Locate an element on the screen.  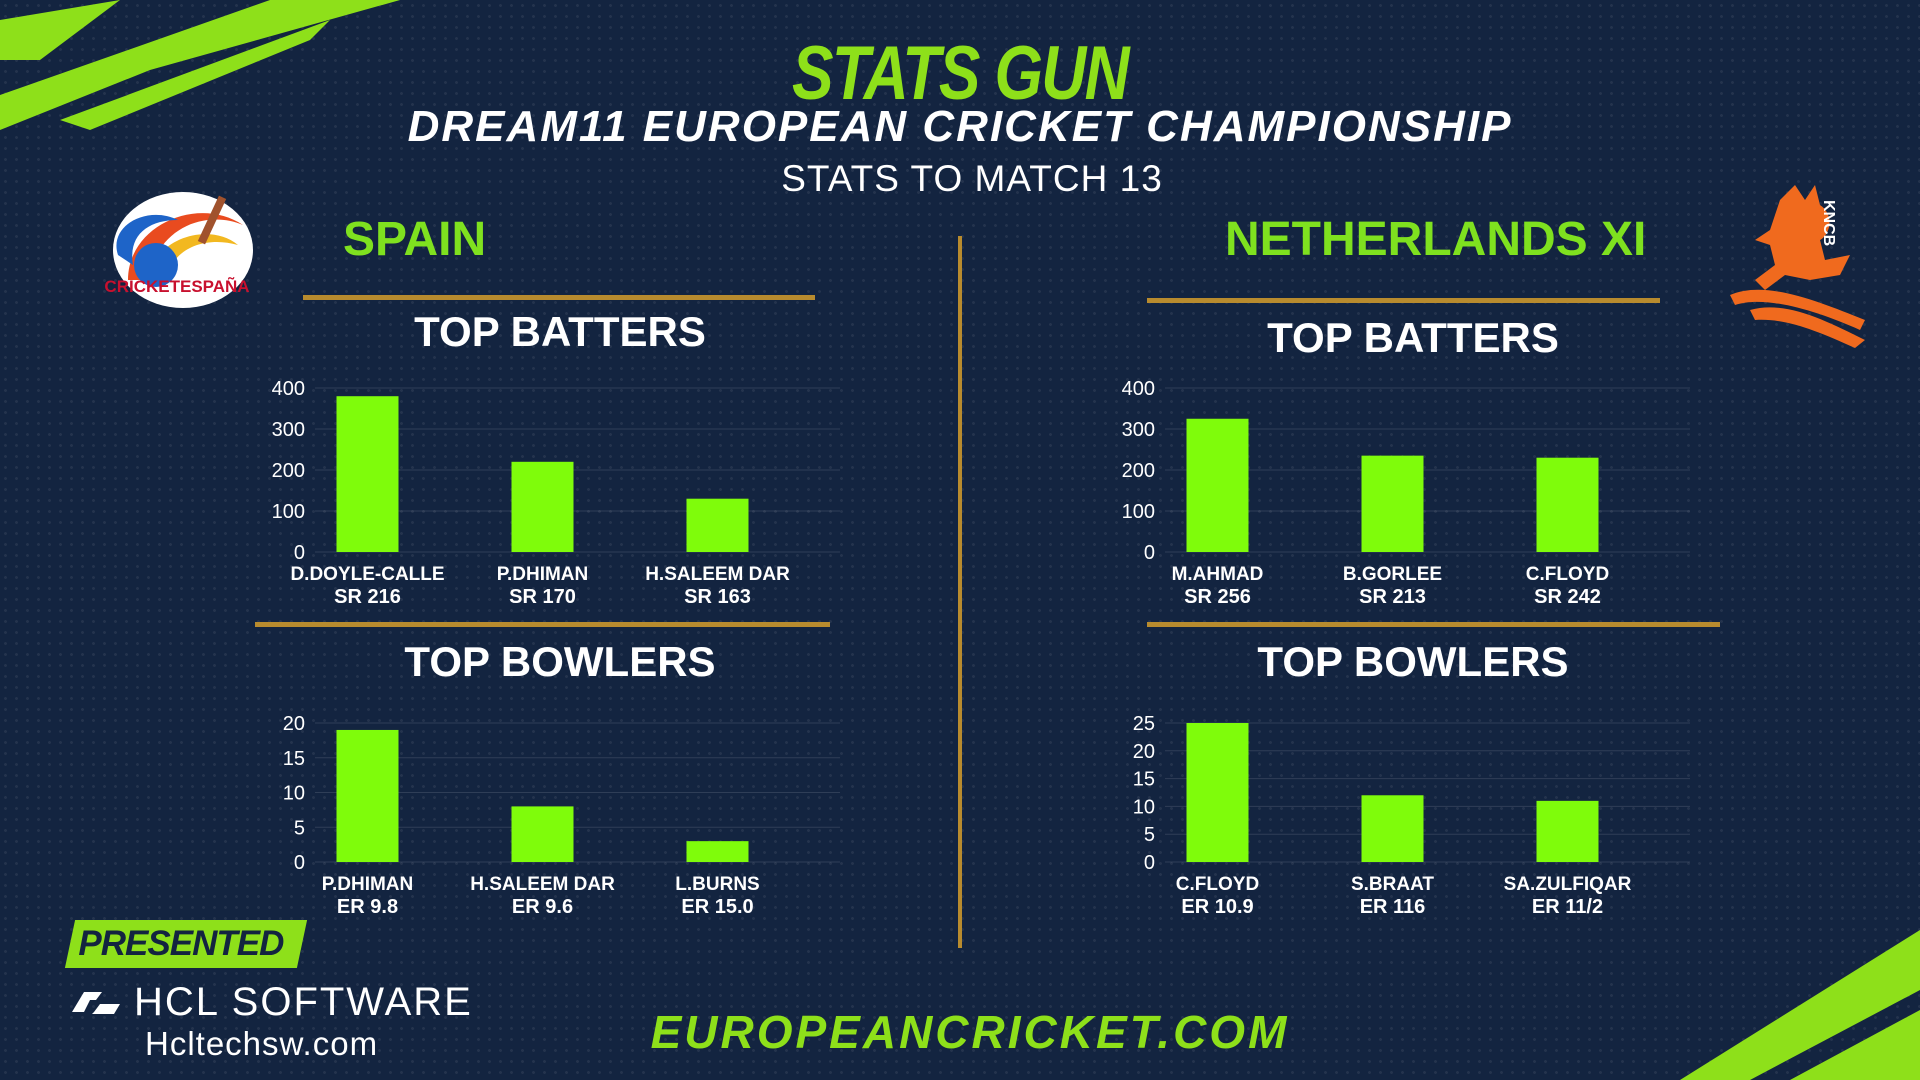
center-divider is located at coordinates (960, 592).